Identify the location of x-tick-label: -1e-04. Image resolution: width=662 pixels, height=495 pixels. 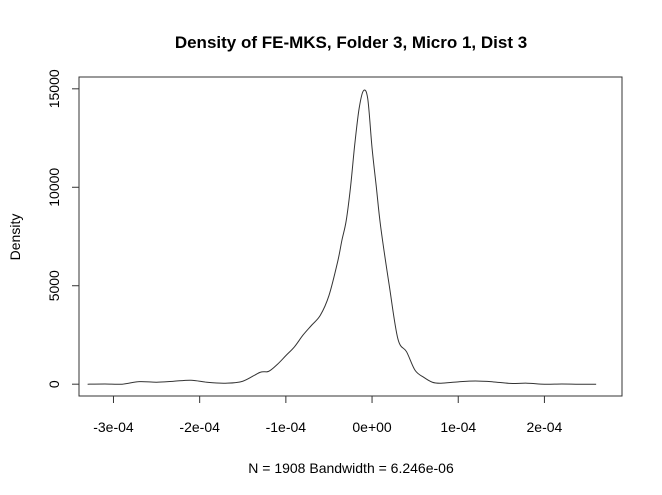
(286, 427).